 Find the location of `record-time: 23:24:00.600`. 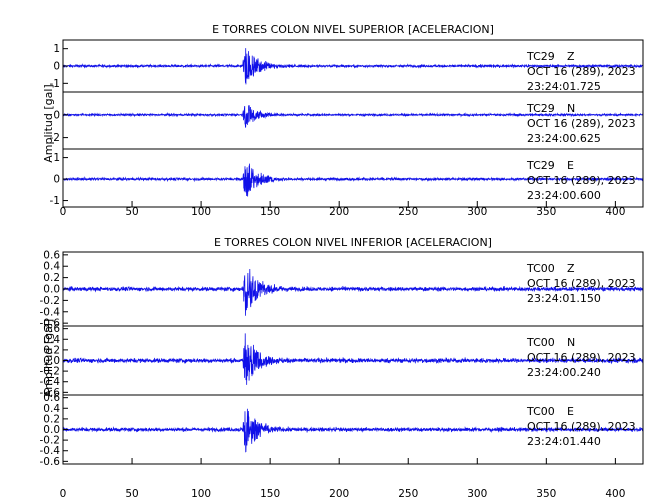

record-time: 23:24:00.600 is located at coordinates (564, 195).